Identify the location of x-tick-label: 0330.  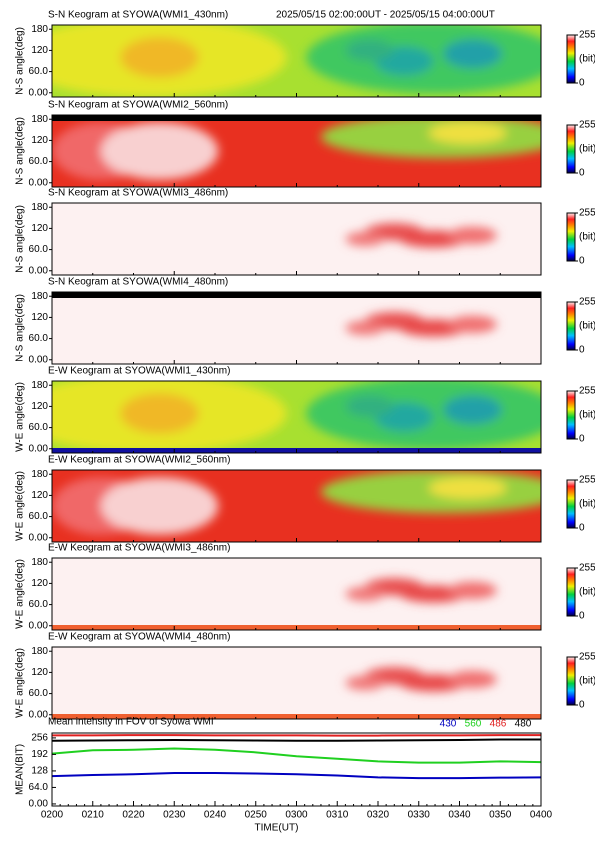
(419, 815).